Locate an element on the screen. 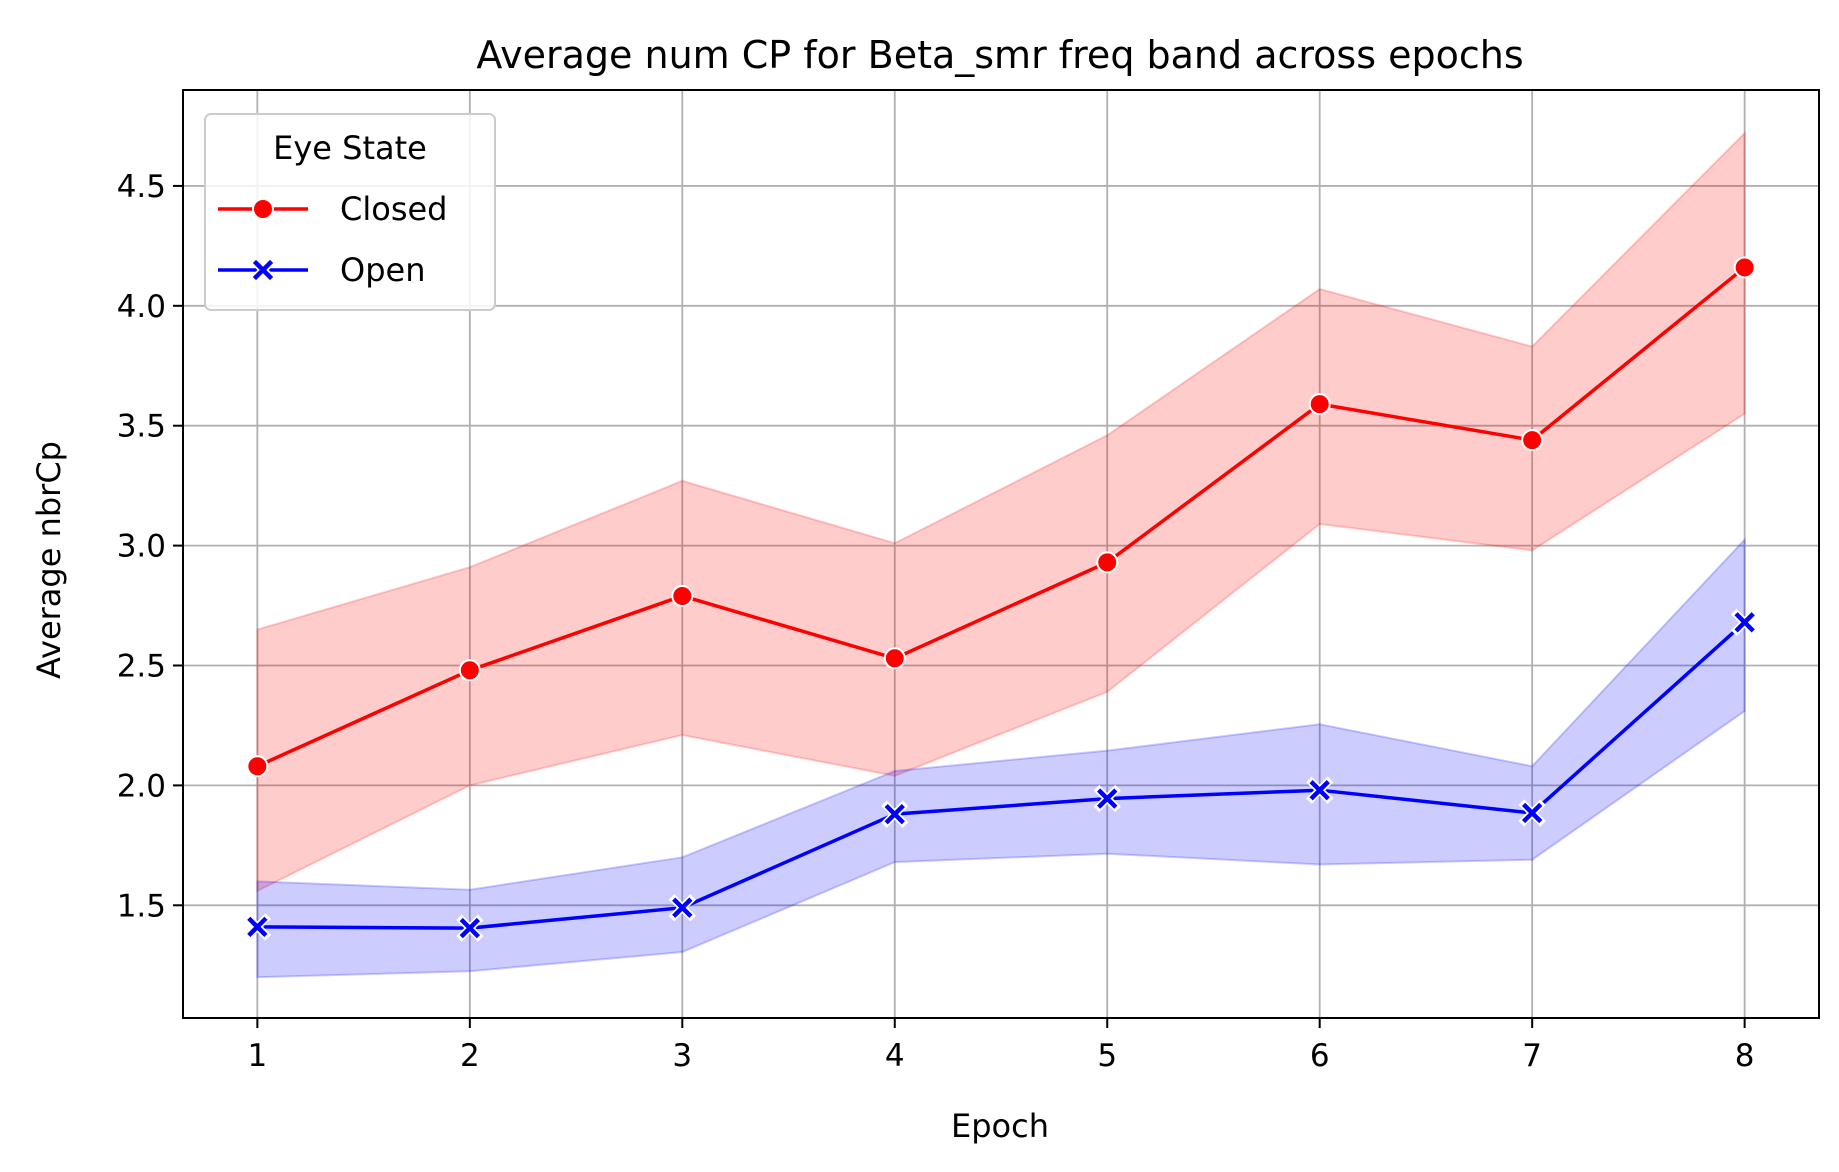 The width and height of the screenshot is (1839, 1172). y-tick-label-3: 2.5 is located at coordinates (141, 667).